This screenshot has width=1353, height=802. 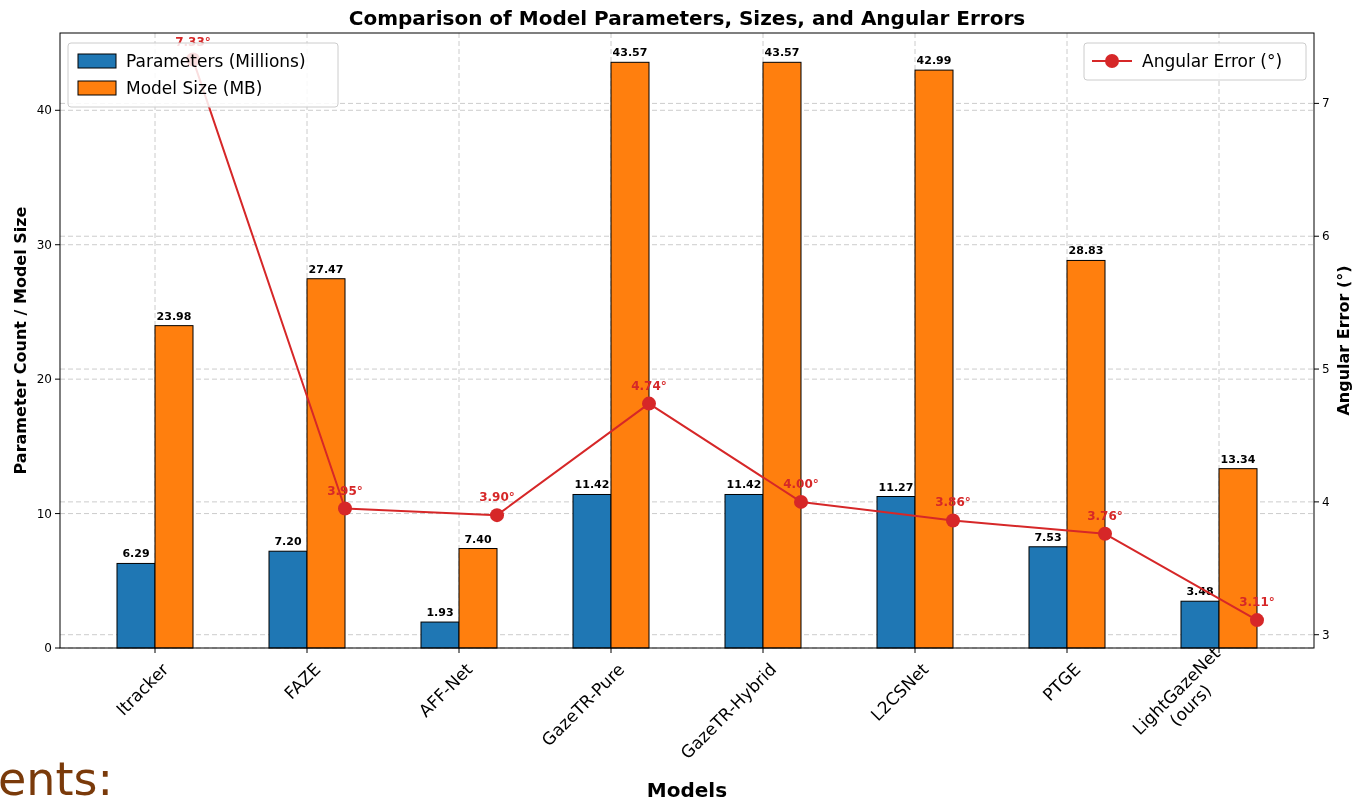 I want to click on y2-tick-label: 5, so click(x=1326, y=369).